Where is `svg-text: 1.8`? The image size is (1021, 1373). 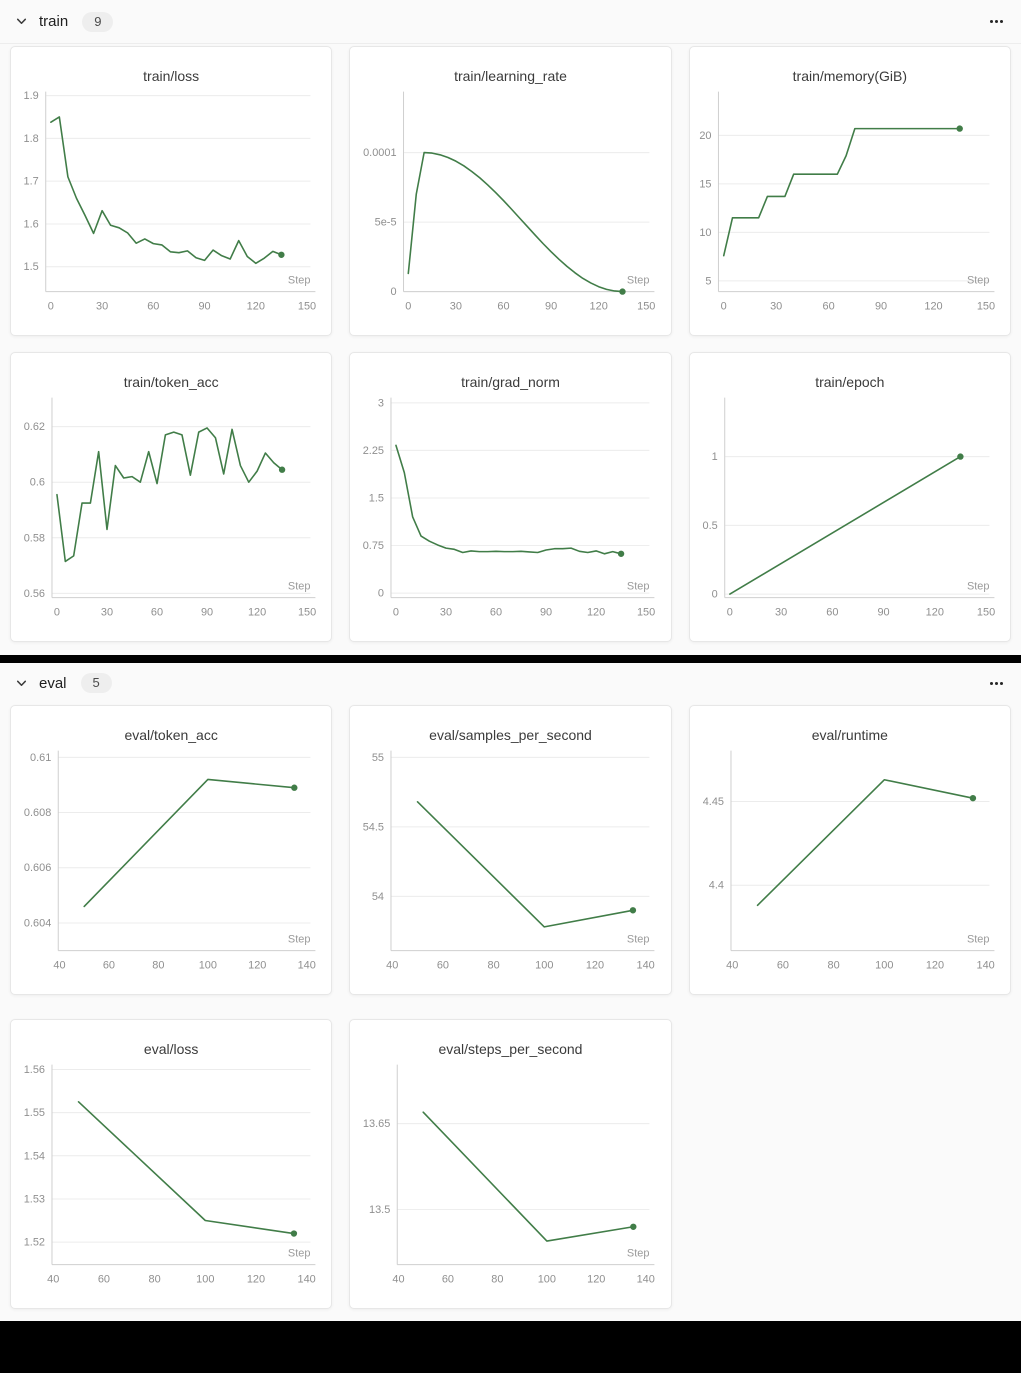
svg-text: 1.8 is located at coordinates (31, 139).